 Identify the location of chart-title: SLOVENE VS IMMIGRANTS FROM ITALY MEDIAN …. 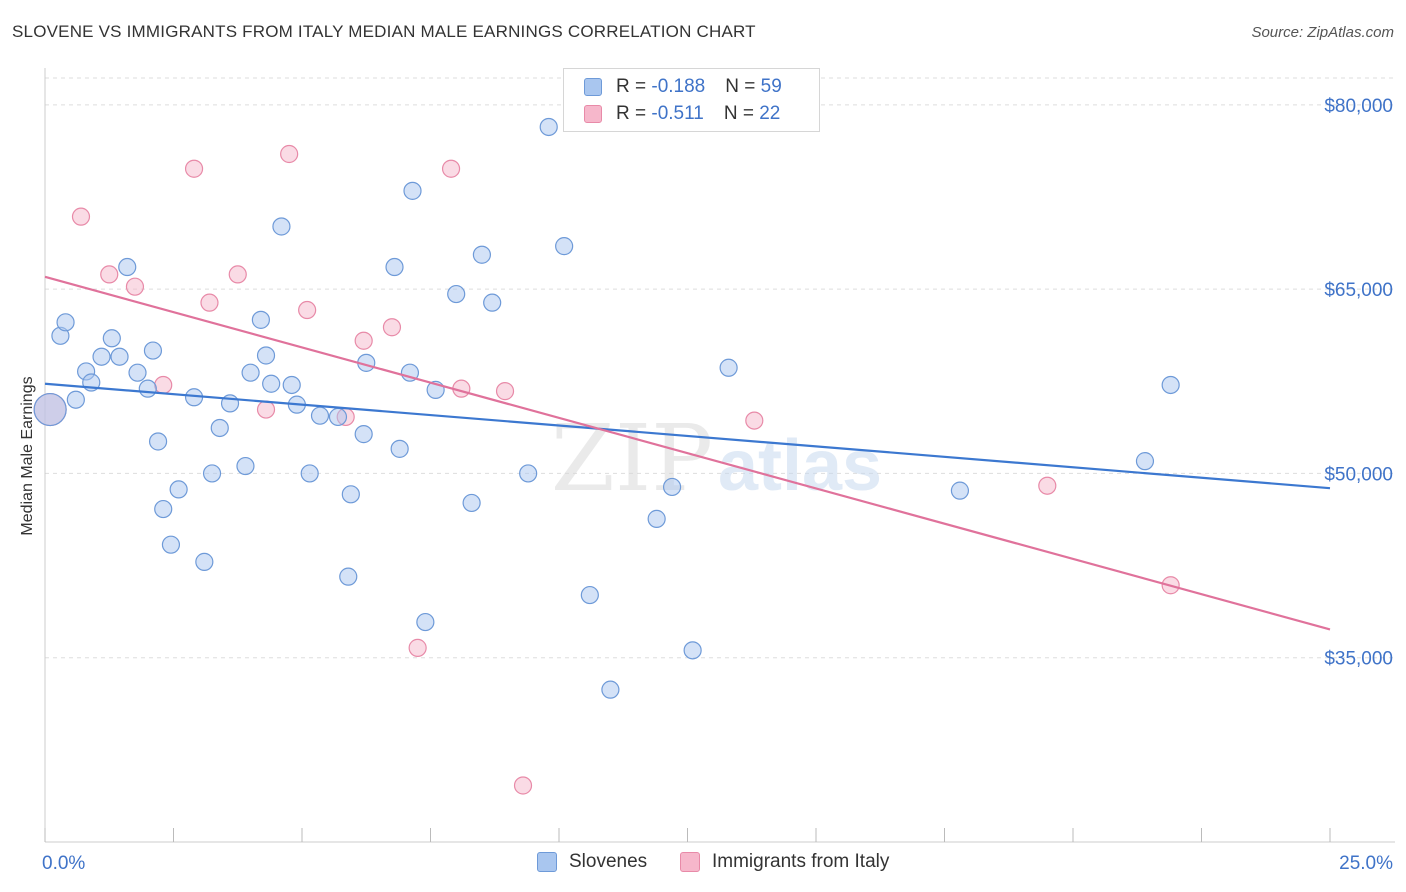
(384, 31).